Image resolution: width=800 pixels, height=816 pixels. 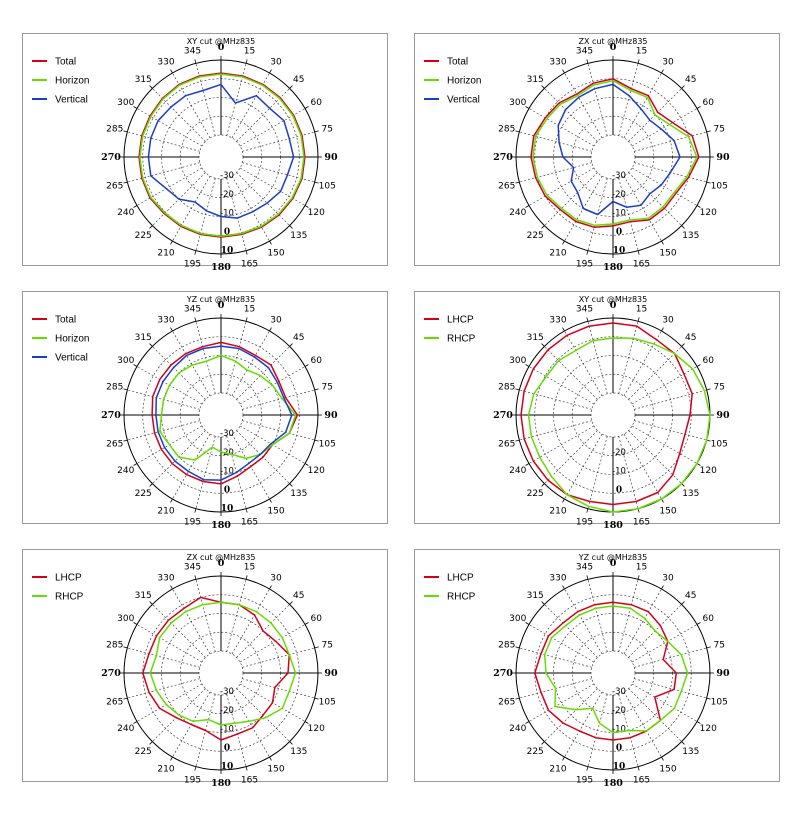 What do you see at coordinates (709, 361) in the screenshot?
I see `angle-tick-label: 60` at bounding box center [709, 361].